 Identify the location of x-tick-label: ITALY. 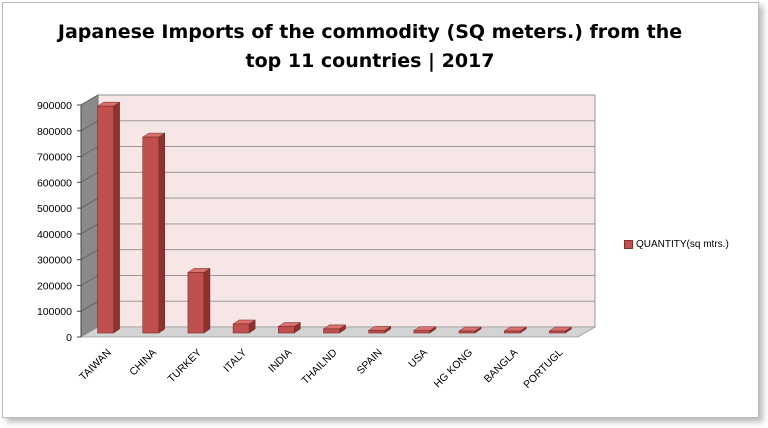
(235, 361).